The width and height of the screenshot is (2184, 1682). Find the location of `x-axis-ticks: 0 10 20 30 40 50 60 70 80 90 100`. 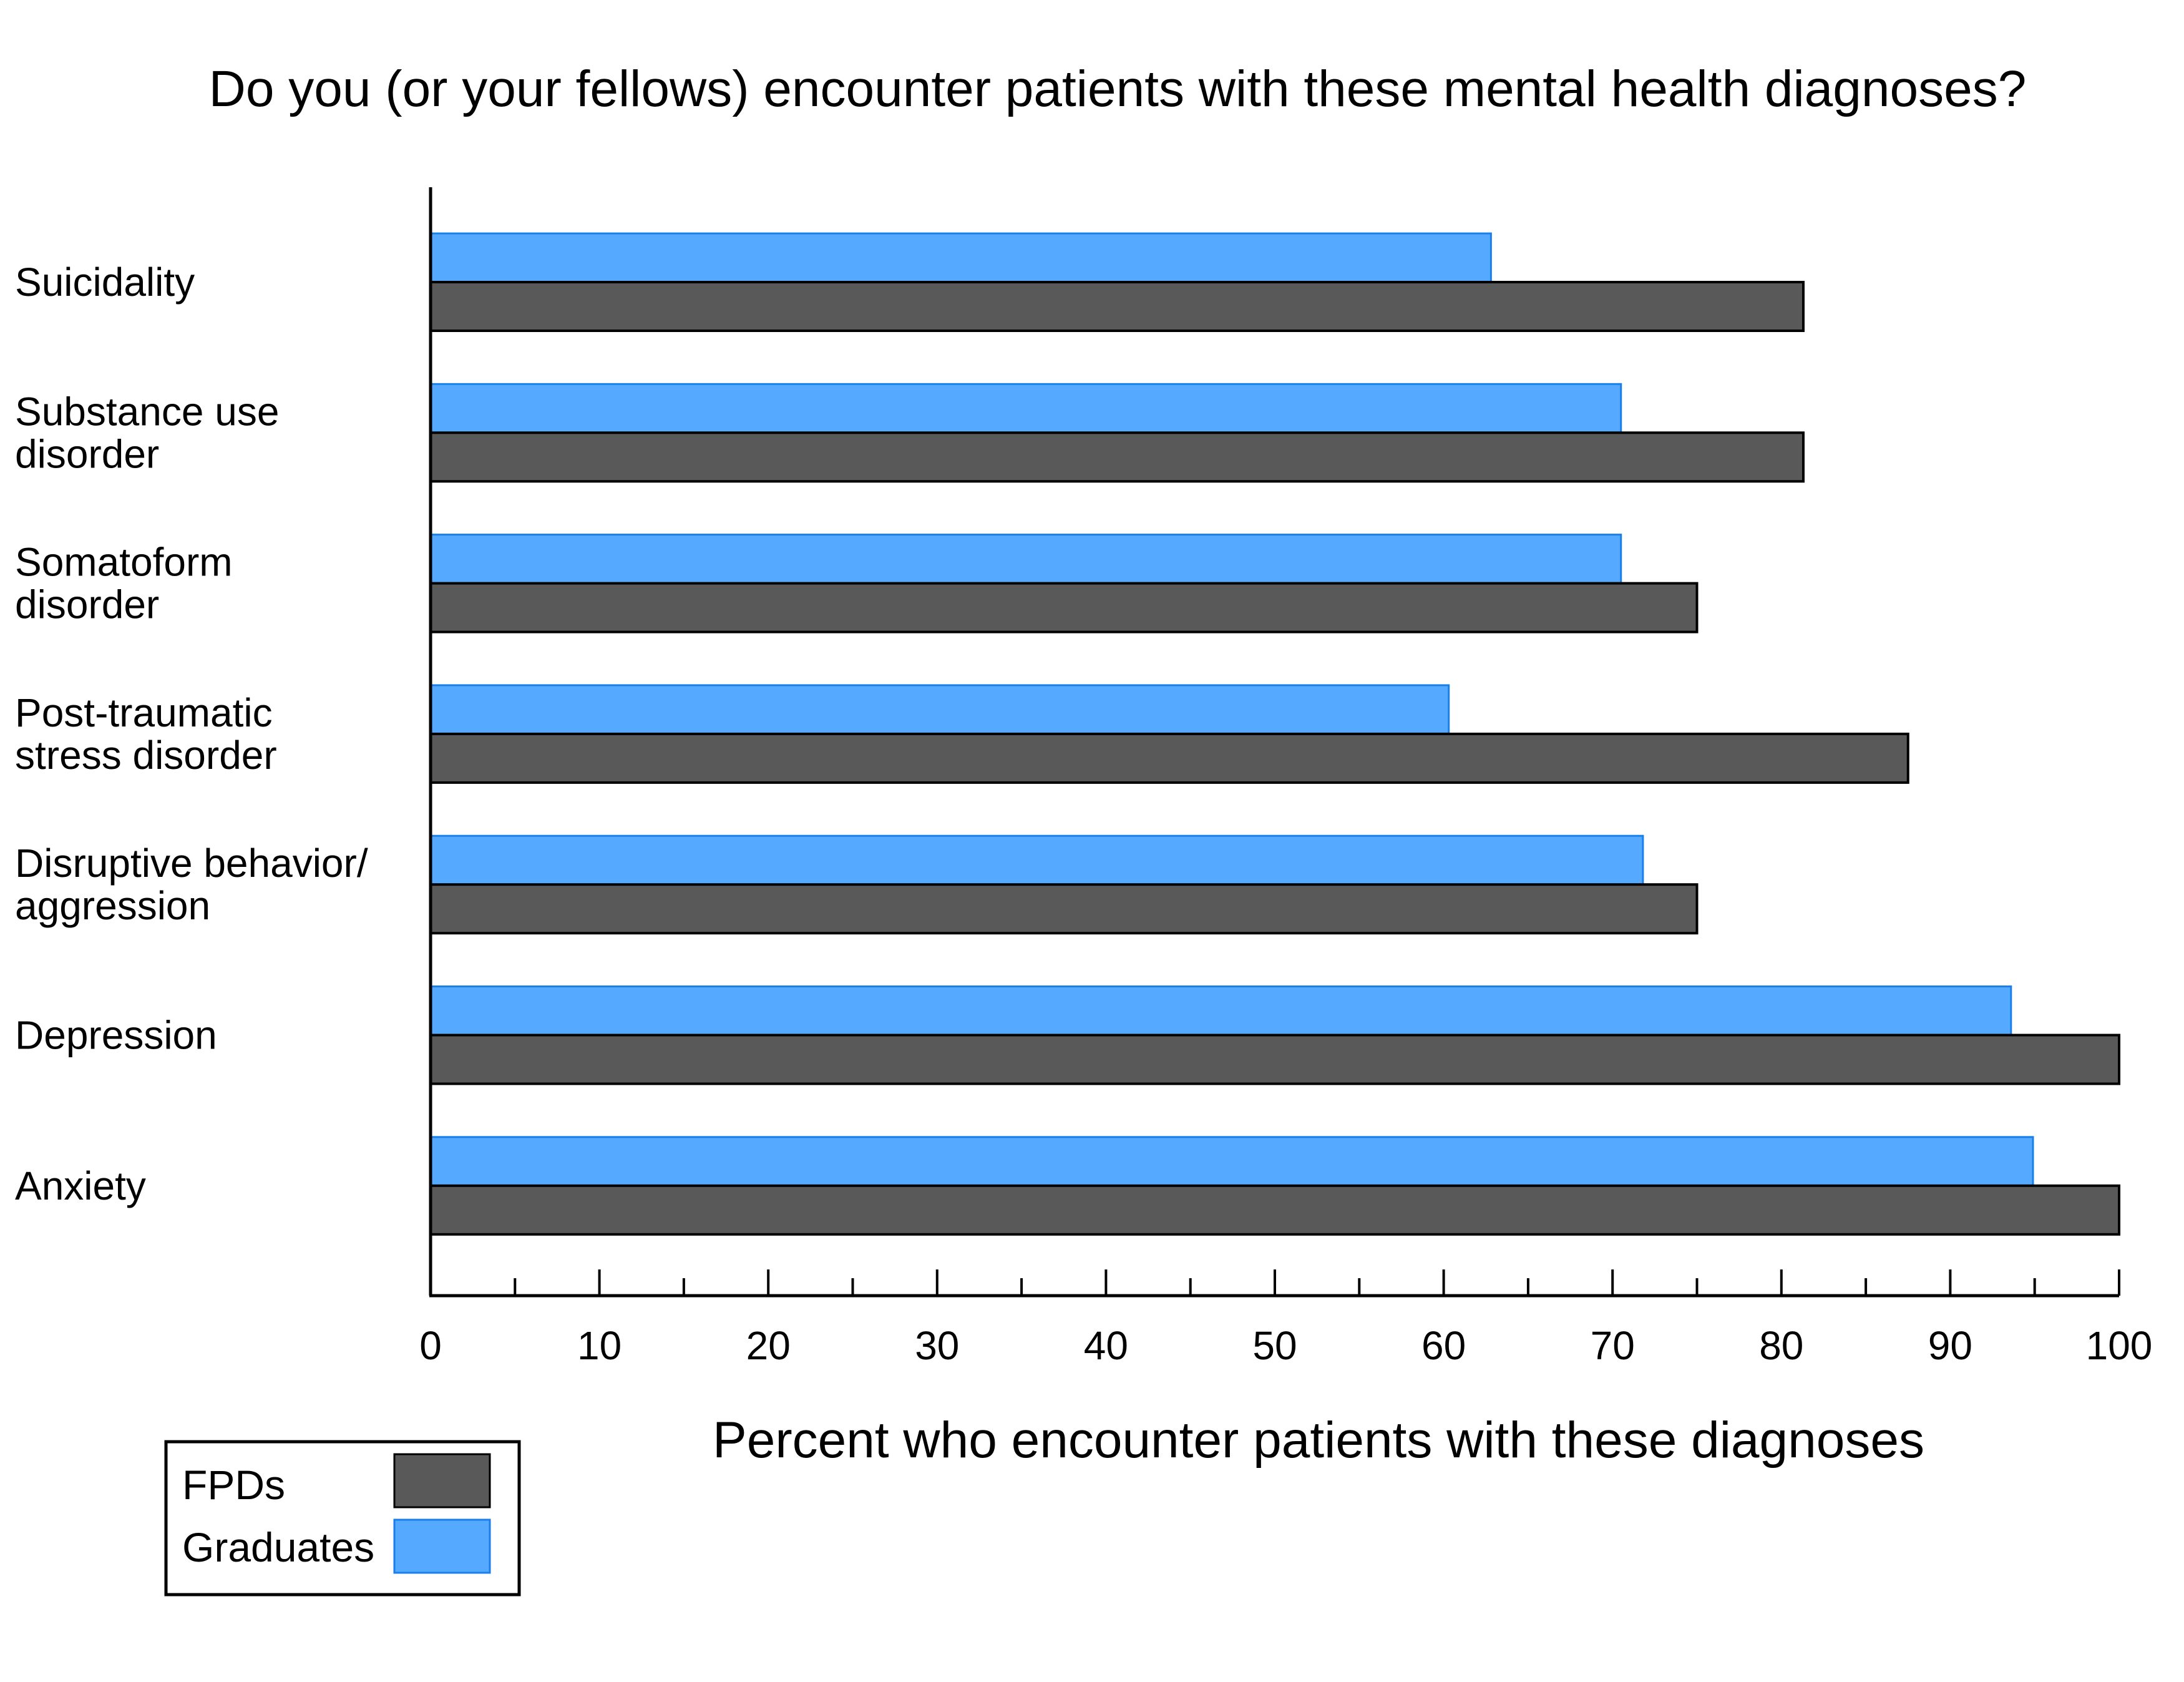

x-axis-ticks: 0 10 20 30 40 50 60 70 80 90 100 is located at coordinates (1285, 1318).